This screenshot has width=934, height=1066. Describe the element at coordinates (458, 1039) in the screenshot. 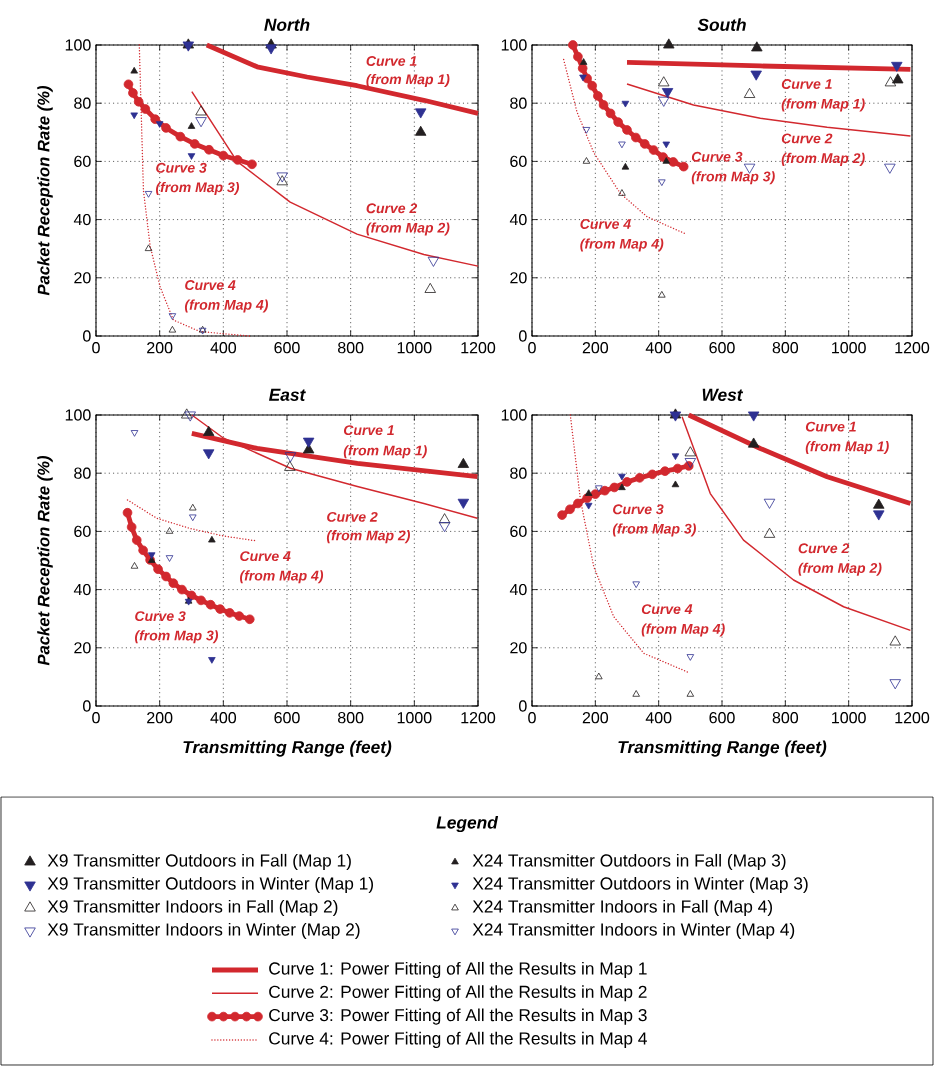

I see `legend-label: Curve 4: Power Fitting of All the Results in Map 4` at that location.